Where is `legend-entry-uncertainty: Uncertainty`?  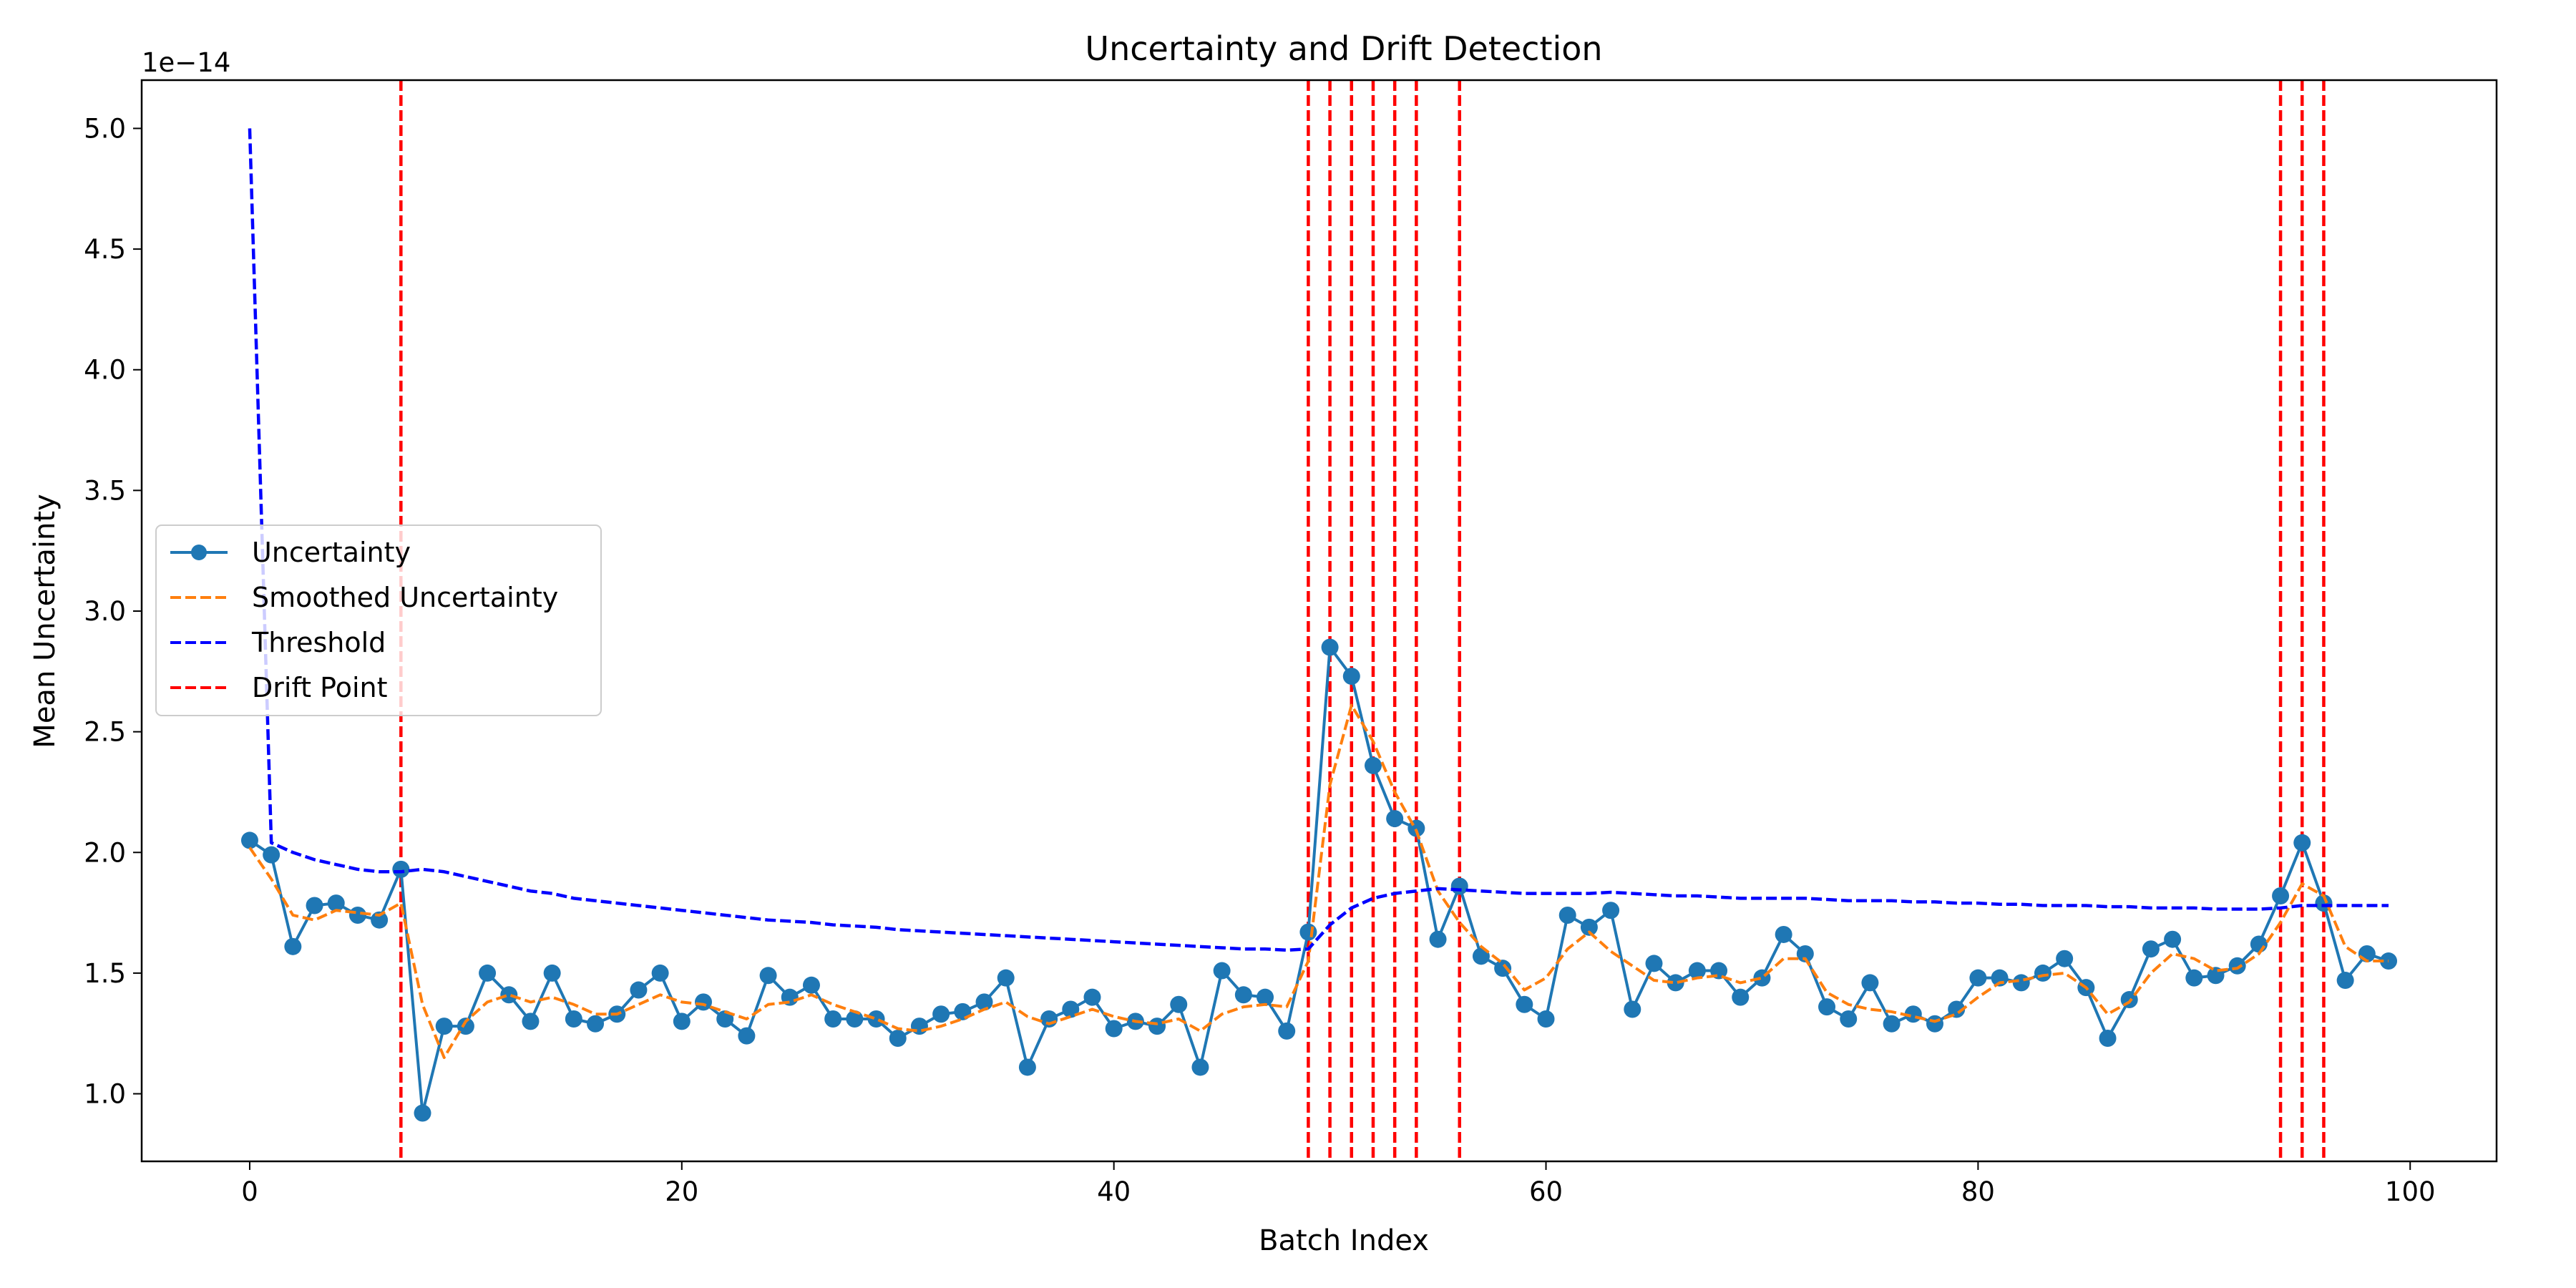 legend-entry-uncertainty: Uncertainty is located at coordinates (290, 552).